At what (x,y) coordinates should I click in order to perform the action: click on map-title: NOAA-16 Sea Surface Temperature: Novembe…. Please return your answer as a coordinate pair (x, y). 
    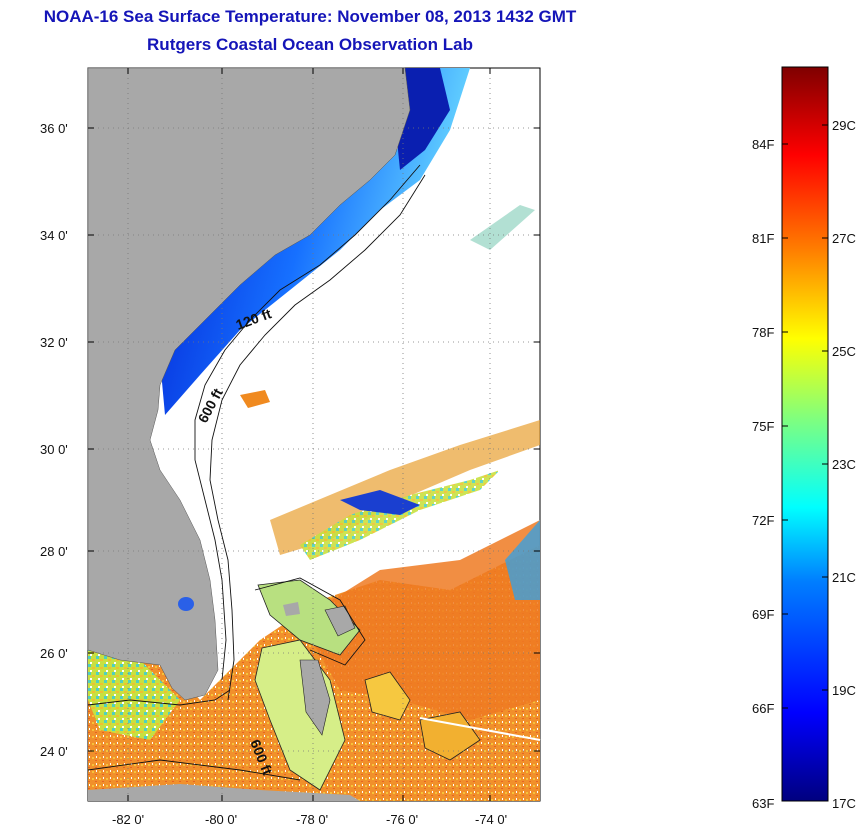
    Looking at the image, I should click on (310, 16).